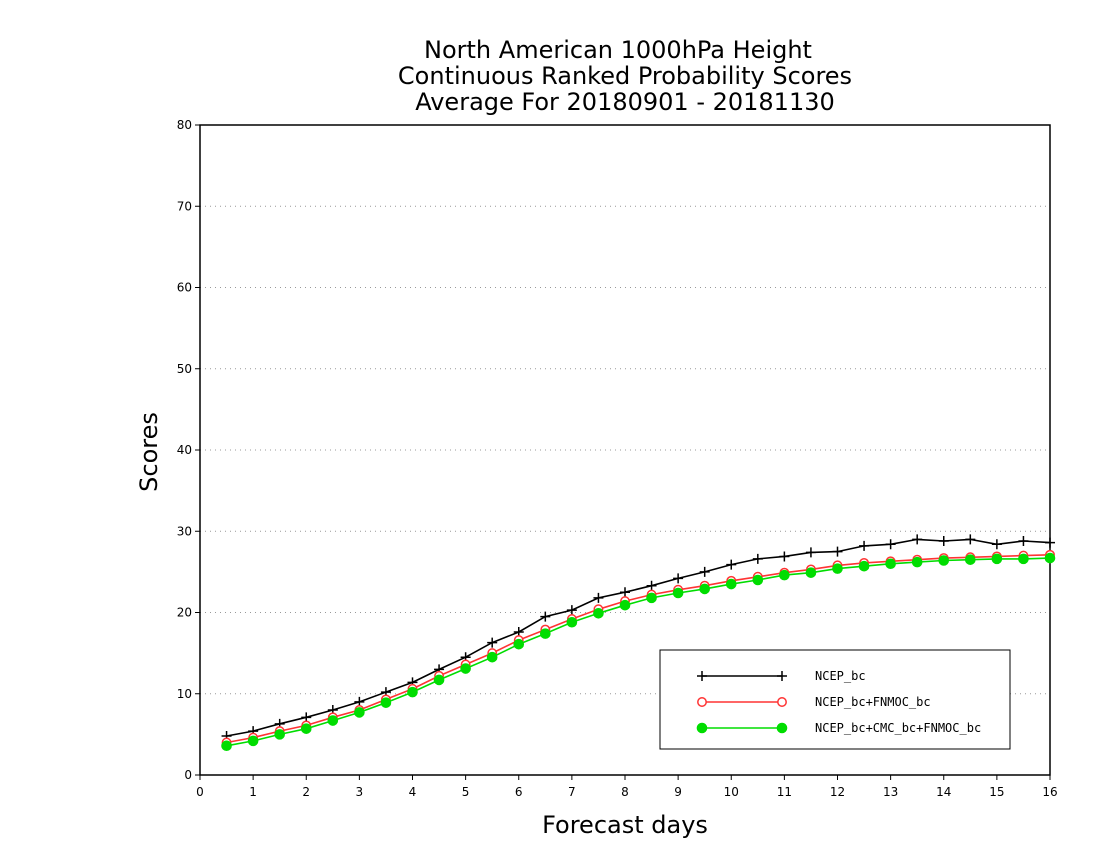 The height and width of the screenshot is (850, 1100). What do you see at coordinates (838, 728) in the screenshot?
I see `legend-entry-3: NCEP_bc+CMC_bc+FNMOC_bc` at bounding box center [838, 728].